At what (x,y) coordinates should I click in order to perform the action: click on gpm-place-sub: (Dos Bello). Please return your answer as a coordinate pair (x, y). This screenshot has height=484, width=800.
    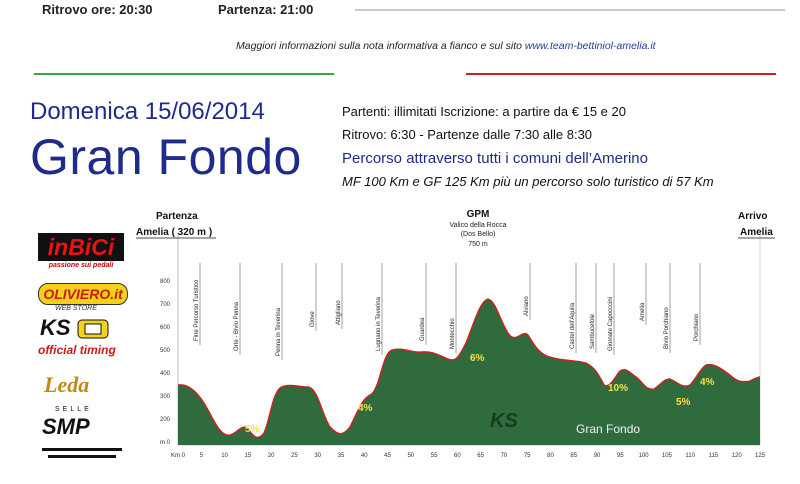
    Looking at the image, I should click on (478, 234).